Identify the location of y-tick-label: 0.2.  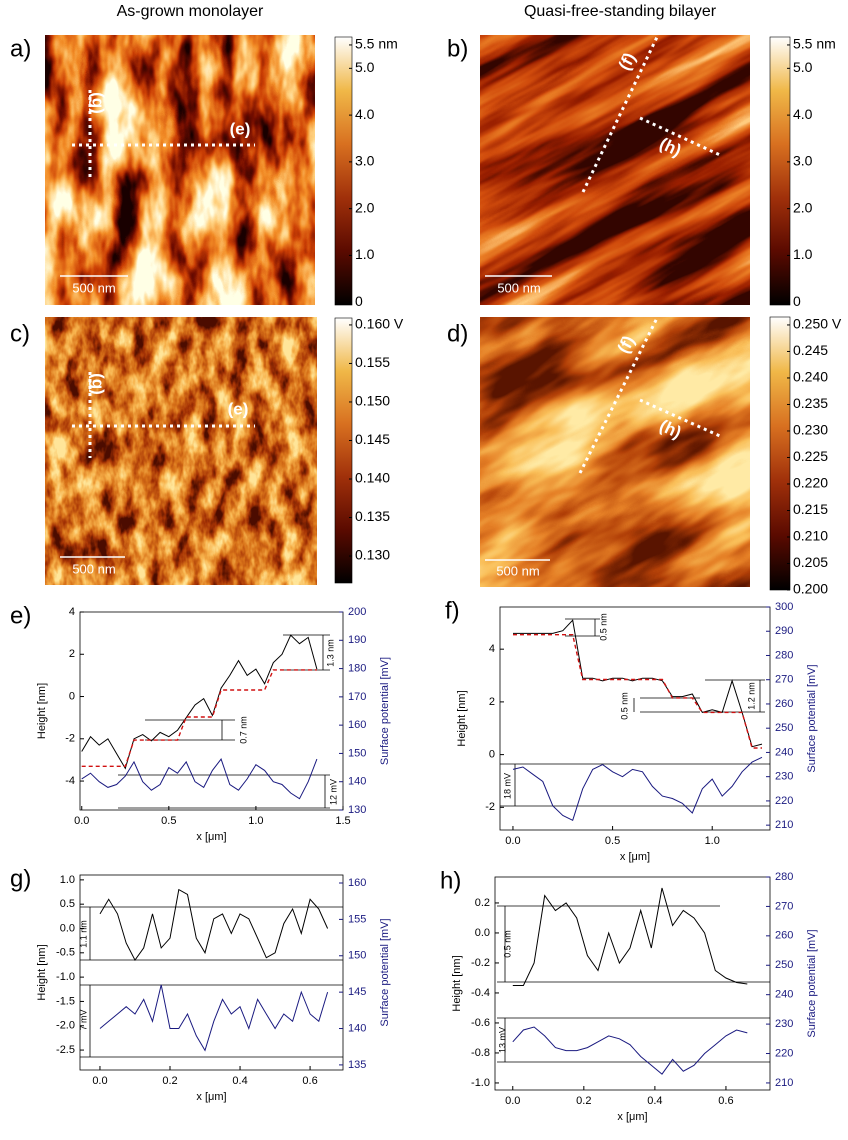
(482, 903).